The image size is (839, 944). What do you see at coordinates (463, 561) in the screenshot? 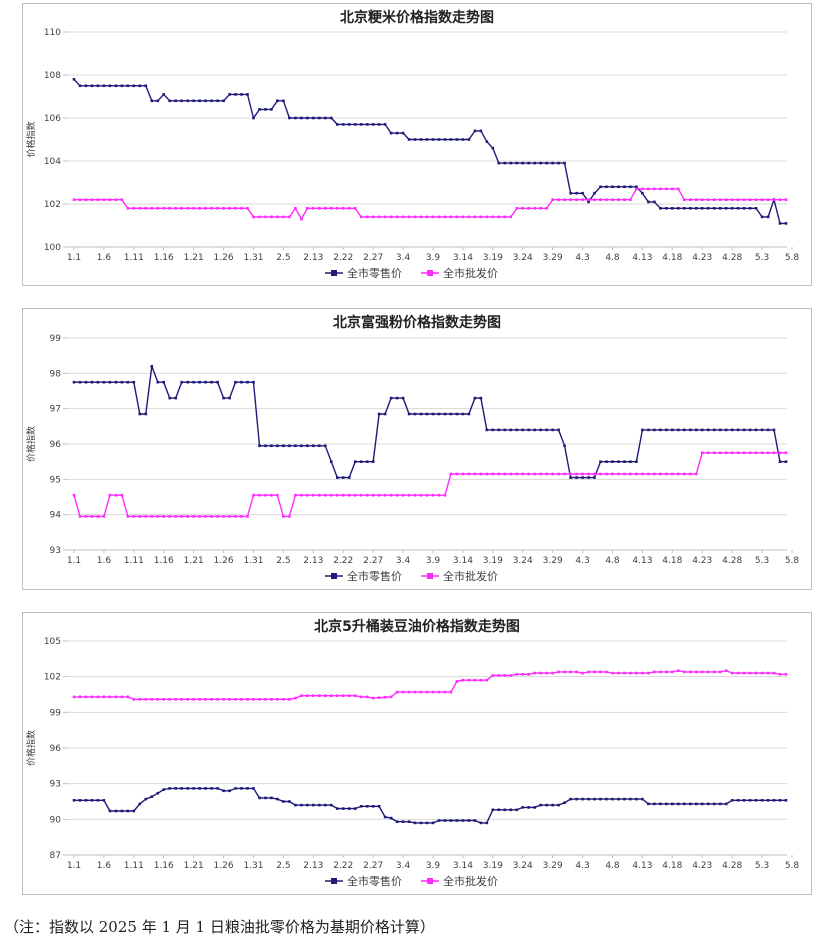
I see `x-tick-label: 3.14` at bounding box center [463, 561].